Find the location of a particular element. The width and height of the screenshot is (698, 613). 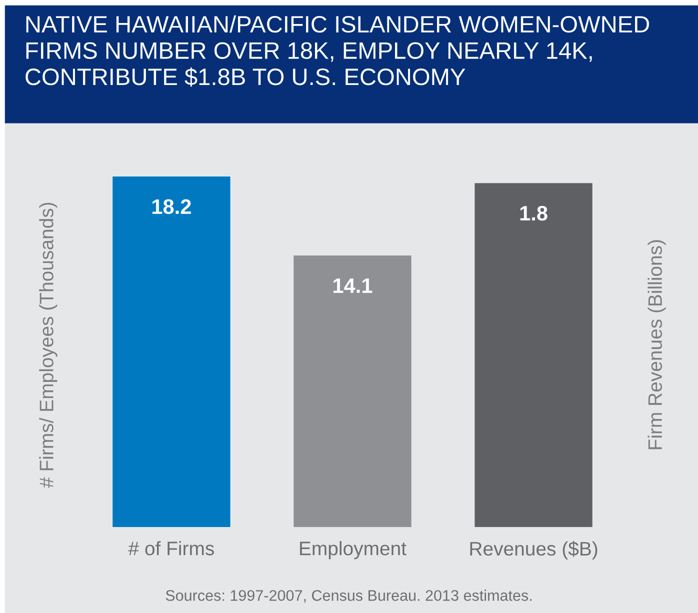

x-tick-label: Employment is located at coordinates (353, 550).